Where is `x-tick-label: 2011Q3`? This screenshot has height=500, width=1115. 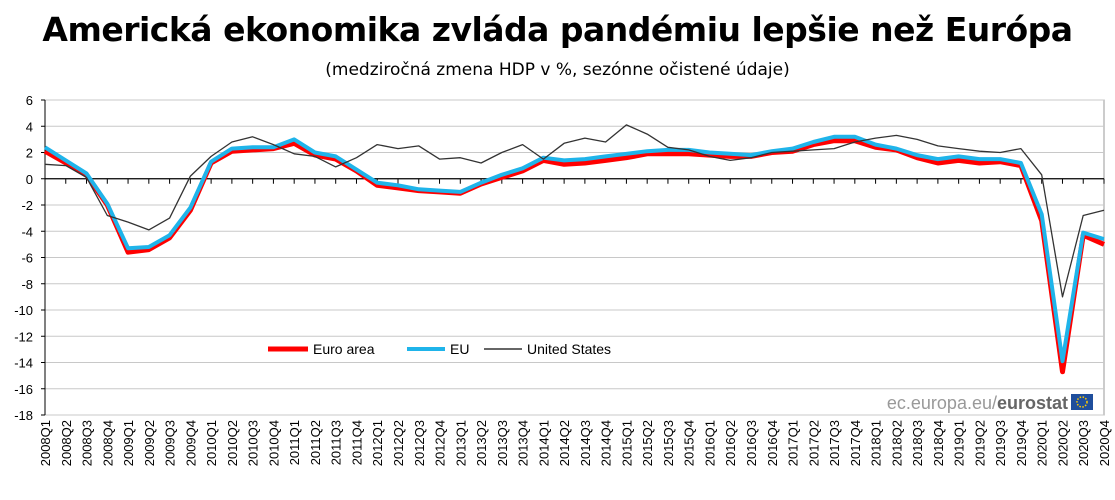 x-tick-label: 2011Q3 is located at coordinates (336, 442).